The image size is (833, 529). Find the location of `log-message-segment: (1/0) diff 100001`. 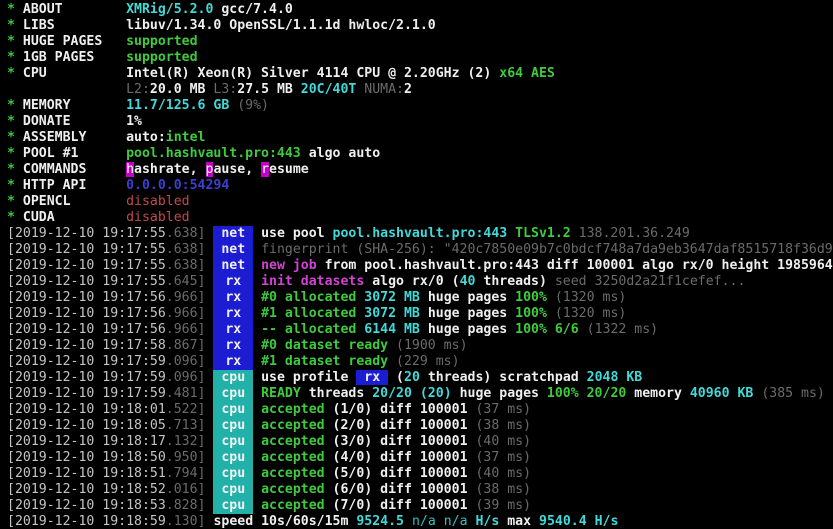

log-message-segment: (1/0) diff 100001 is located at coordinates (396, 409).